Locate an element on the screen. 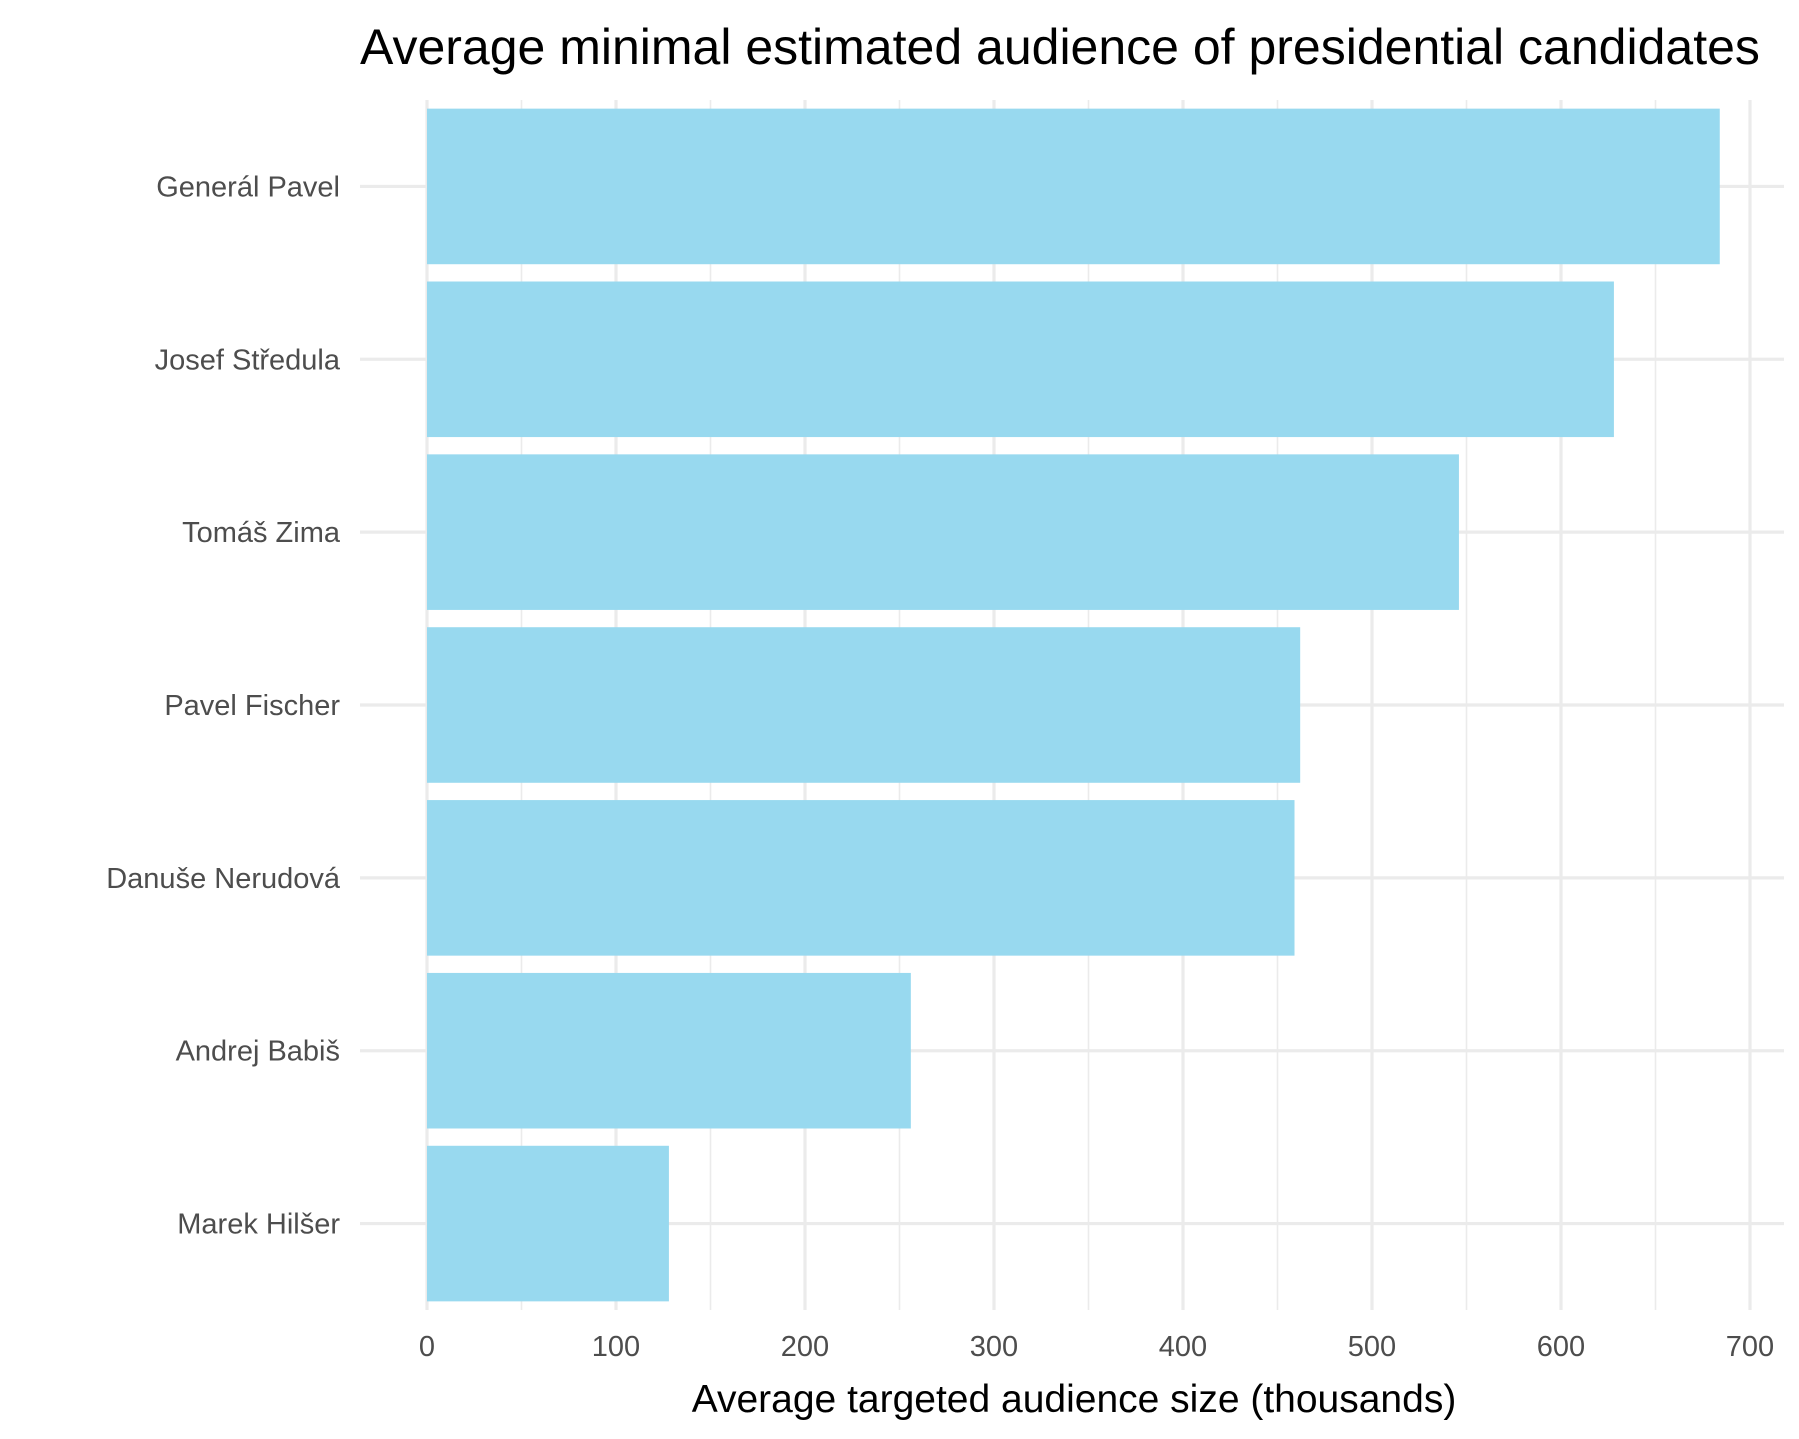  y-tick-label: Tomáš Zima is located at coordinates (261, 533).